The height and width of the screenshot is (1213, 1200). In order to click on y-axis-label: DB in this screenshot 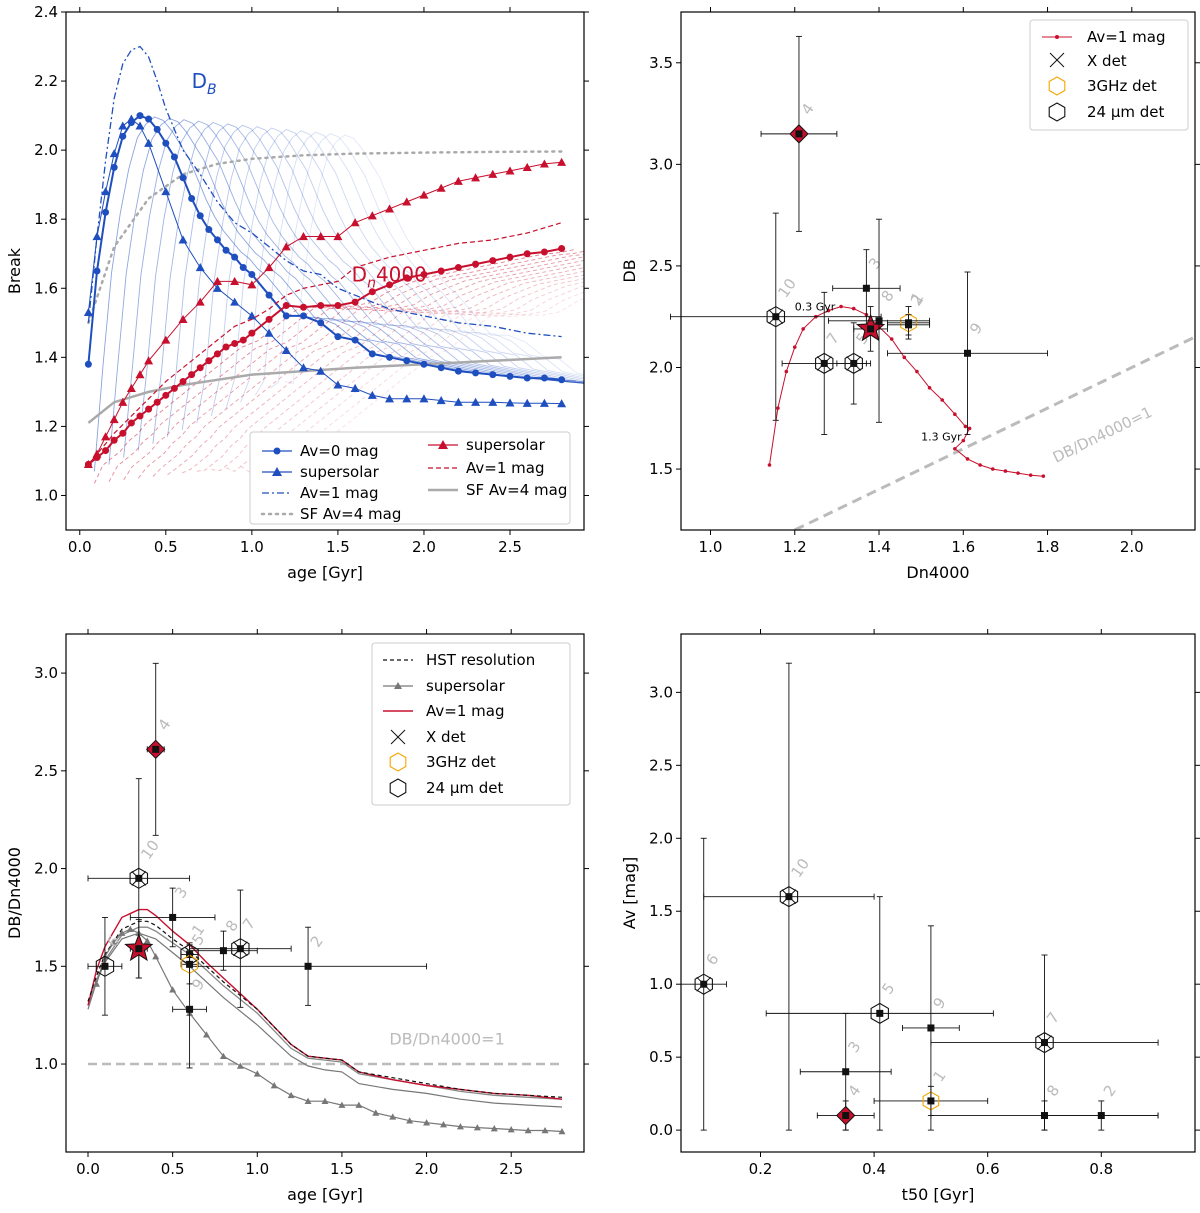, I will do `click(629, 270)`.